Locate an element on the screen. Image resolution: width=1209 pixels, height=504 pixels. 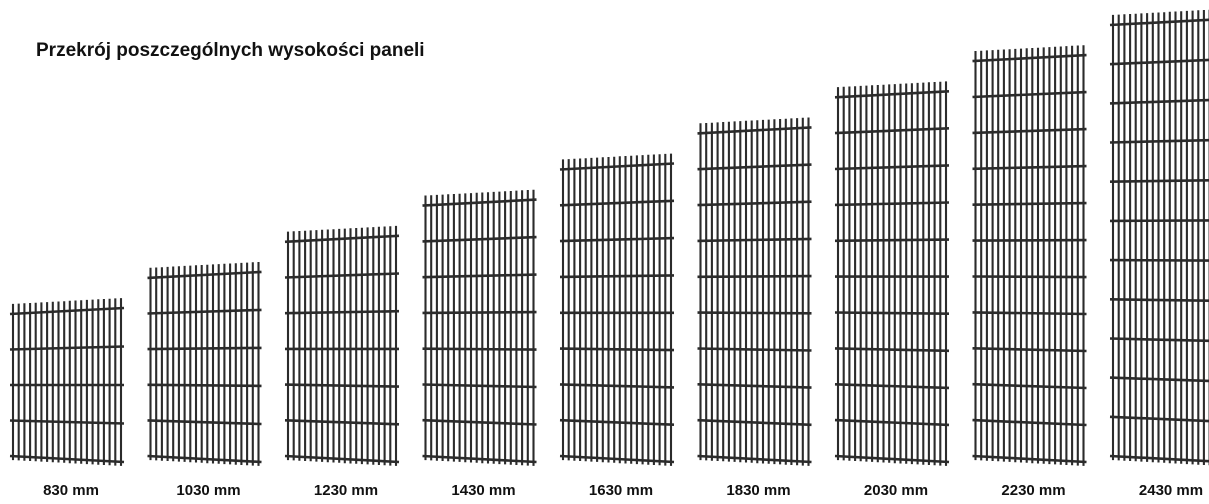
panel-height-label: 1030 mm is located at coordinates (208, 490).